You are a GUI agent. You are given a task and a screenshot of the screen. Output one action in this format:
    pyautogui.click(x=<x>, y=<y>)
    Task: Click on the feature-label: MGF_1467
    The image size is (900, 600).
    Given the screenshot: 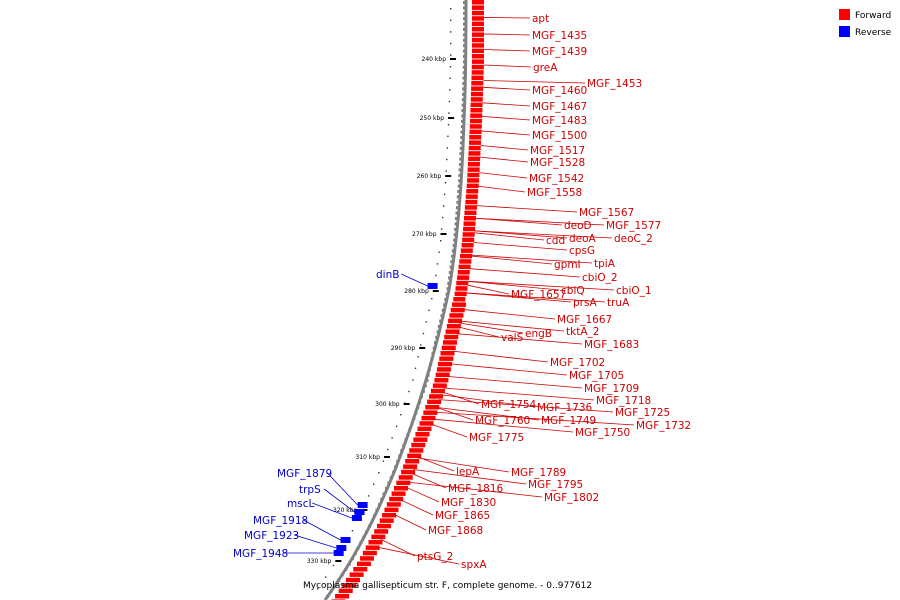 What is the action you would take?
    pyautogui.click(x=559, y=107)
    